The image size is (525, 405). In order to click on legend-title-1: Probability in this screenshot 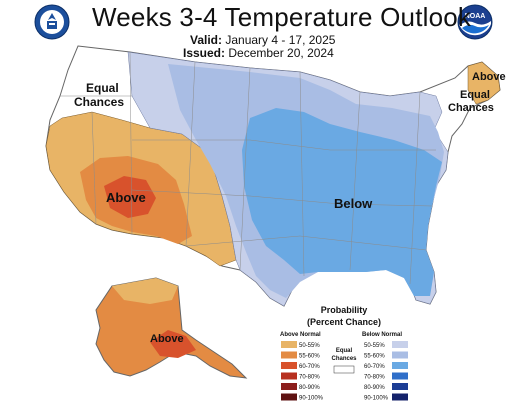, I will do `click(344, 310)`.